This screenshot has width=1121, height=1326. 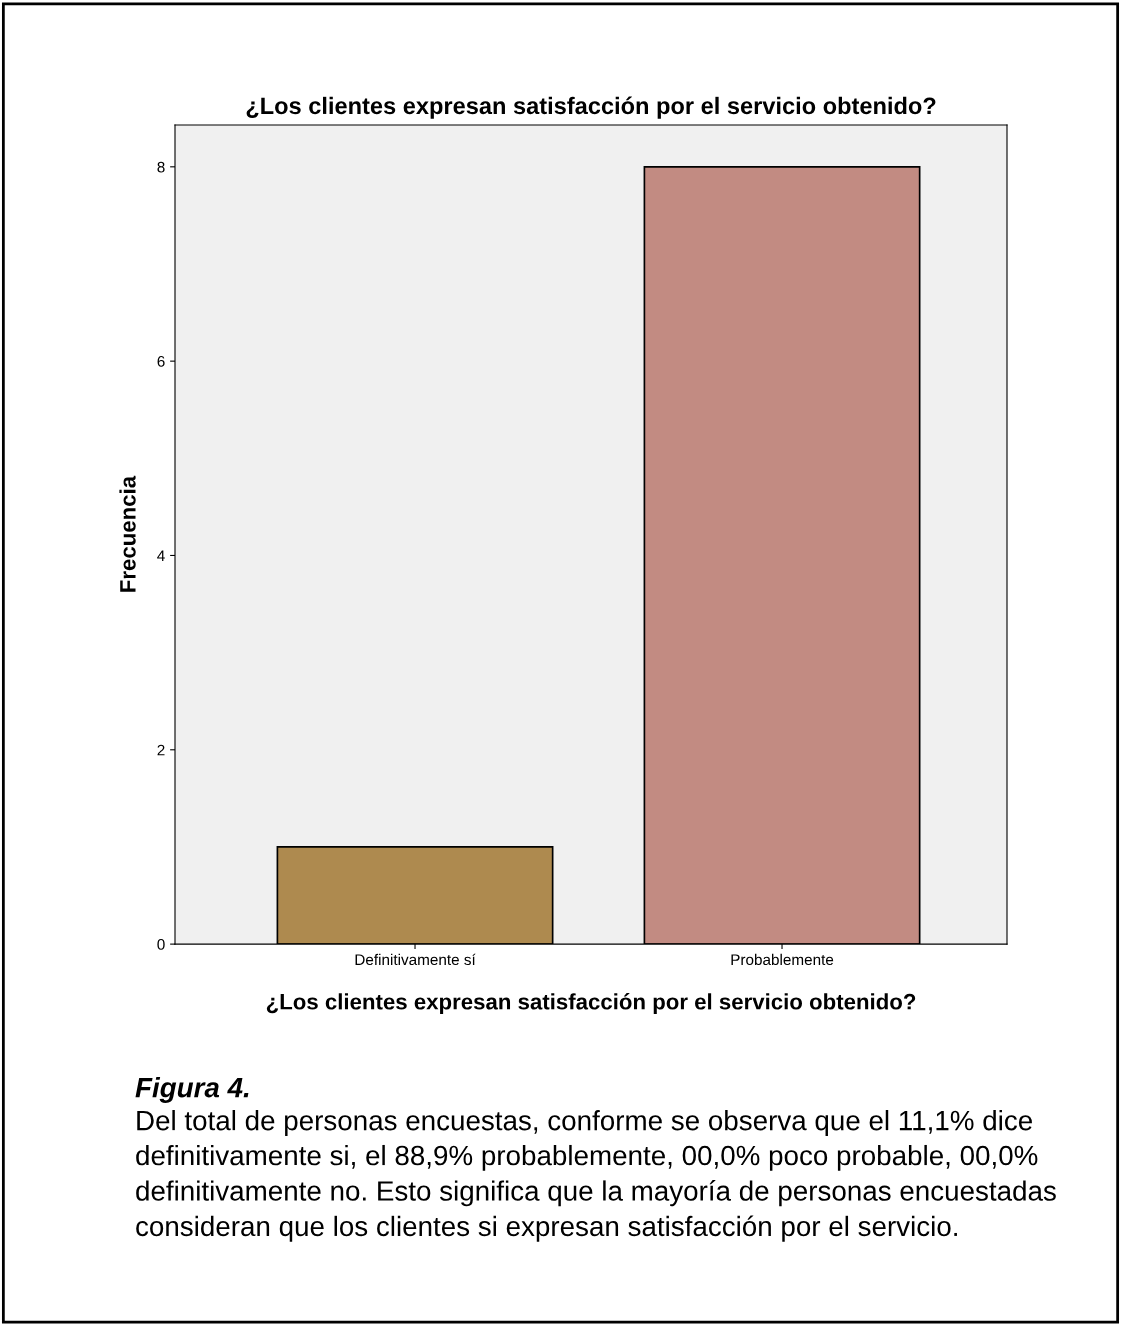 What do you see at coordinates (591, 107) in the screenshot?
I see `chart-title: ¿Los clientes expresan satisfacción por el servicio obtenido?` at bounding box center [591, 107].